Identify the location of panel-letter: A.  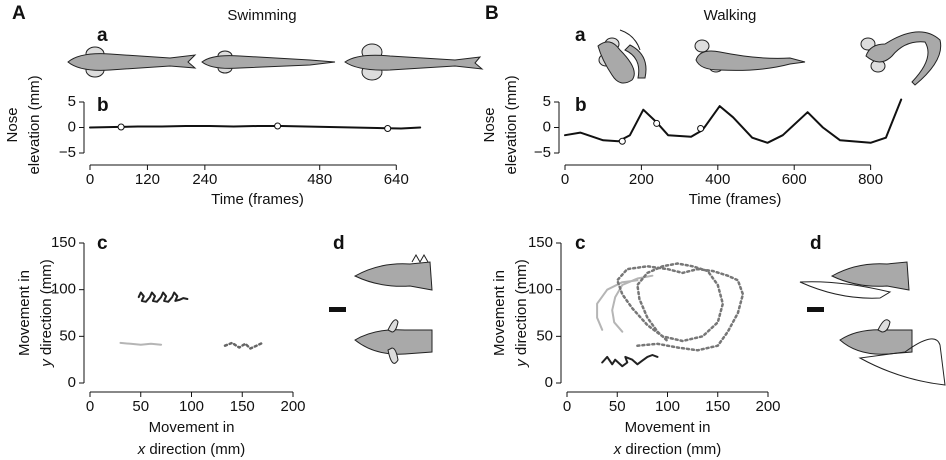
(19, 13).